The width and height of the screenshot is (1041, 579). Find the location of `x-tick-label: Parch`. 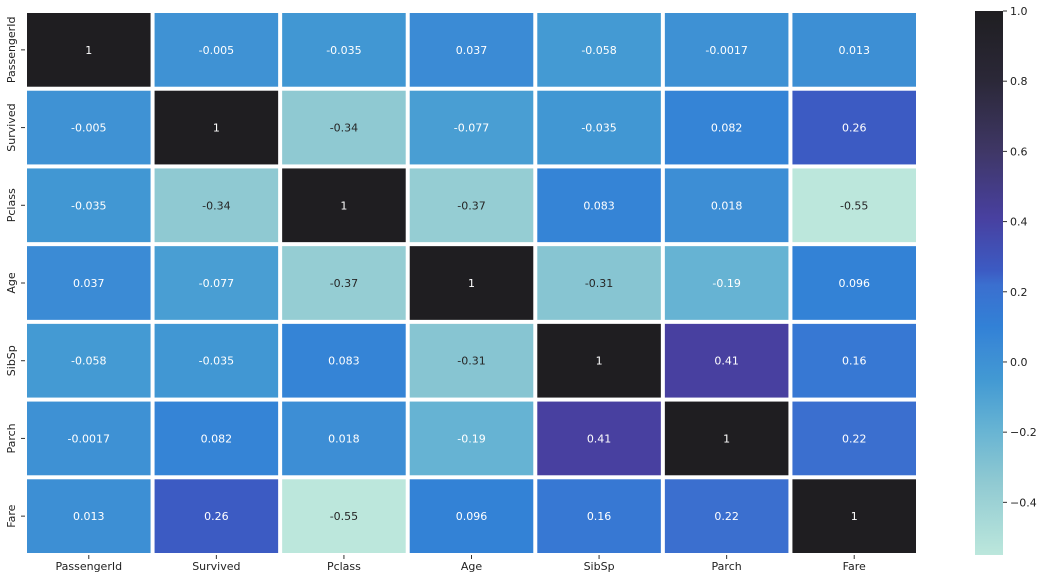

x-tick-label: Parch is located at coordinates (727, 566).